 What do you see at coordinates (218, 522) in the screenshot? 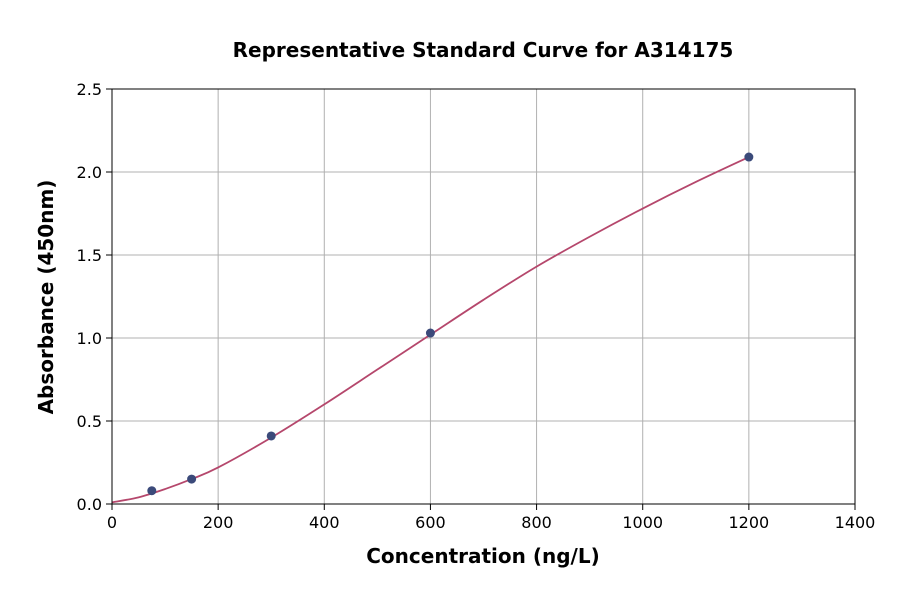
I see `x-tick-label: 200` at bounding box center [218, 522].